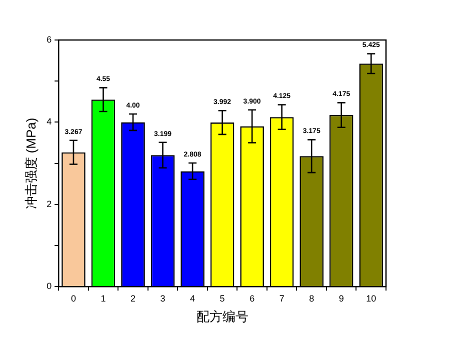  What do you see at coordinates (222, 316) in the screenshot?
I see `x-axis-title: 配方编号` at bounding box center [222, 316].